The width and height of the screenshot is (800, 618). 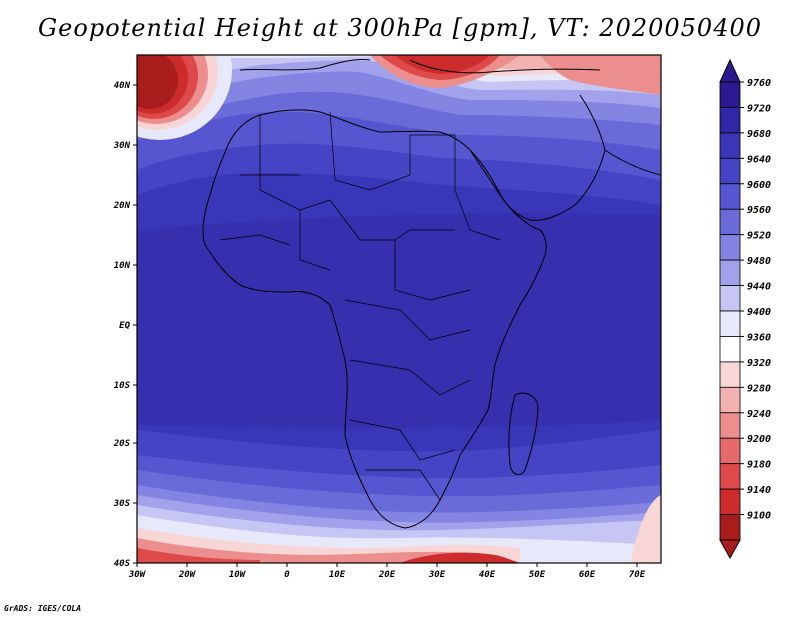 What do you see at coordinates (759, 388) in the screenshot?
I see `colorbar-label: 9280` at bounding box center [759, 388].